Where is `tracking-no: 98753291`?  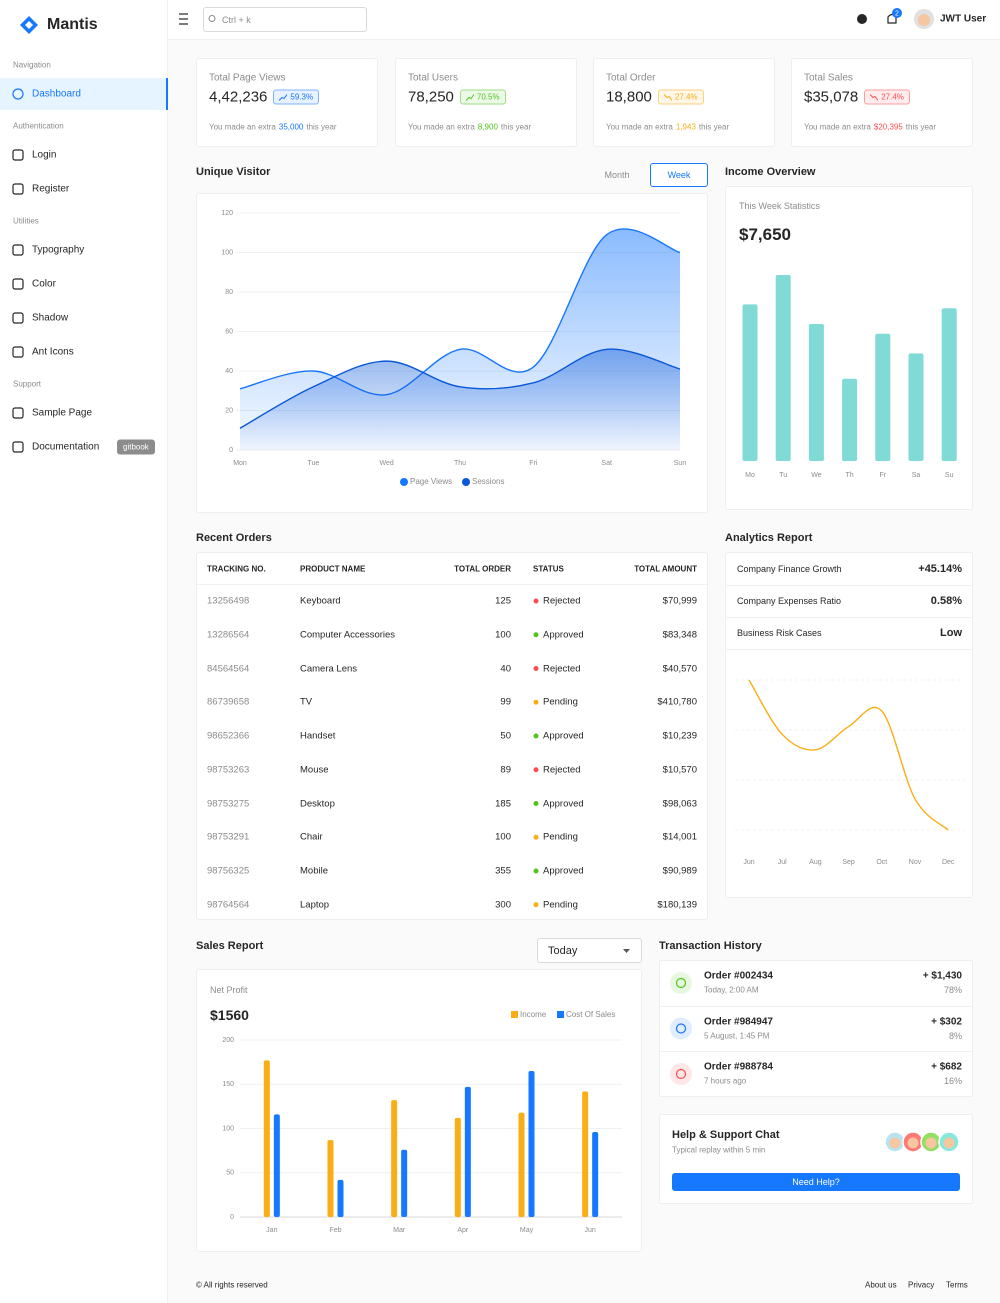 tracking-no: 98753291 is located at coordinates (228, 837).